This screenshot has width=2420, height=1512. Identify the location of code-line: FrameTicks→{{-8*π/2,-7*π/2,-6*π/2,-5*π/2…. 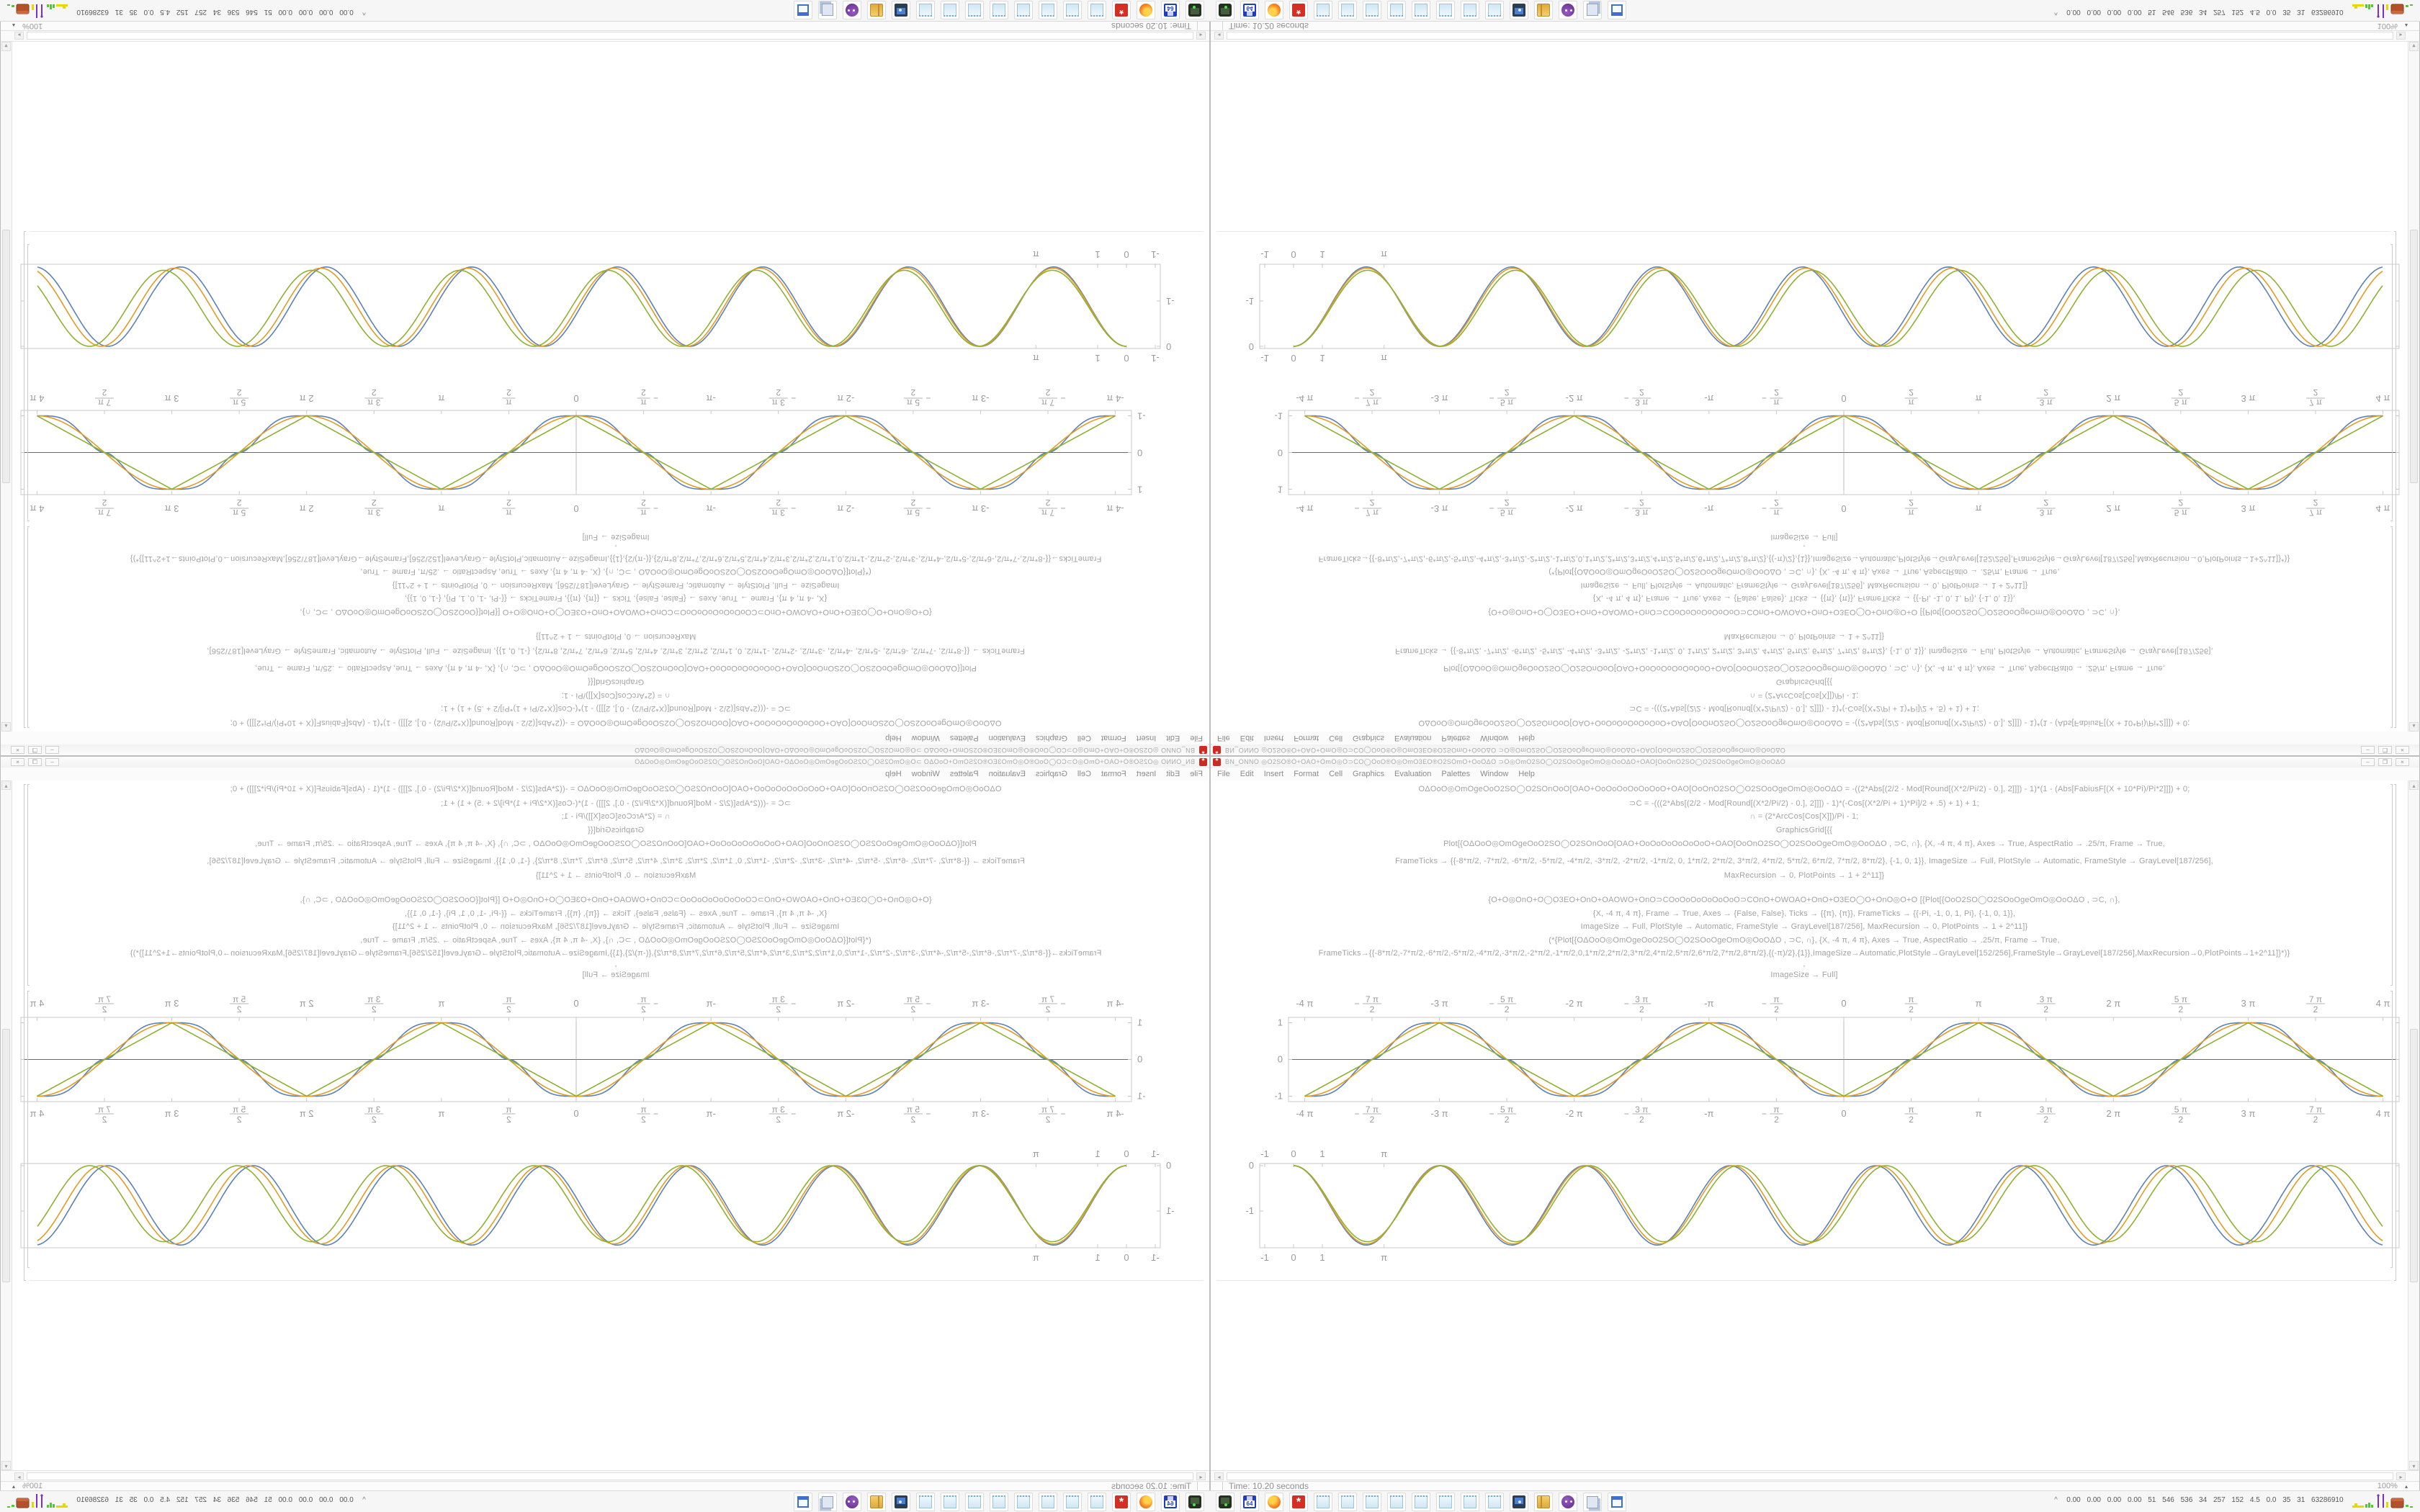
(616, 558).